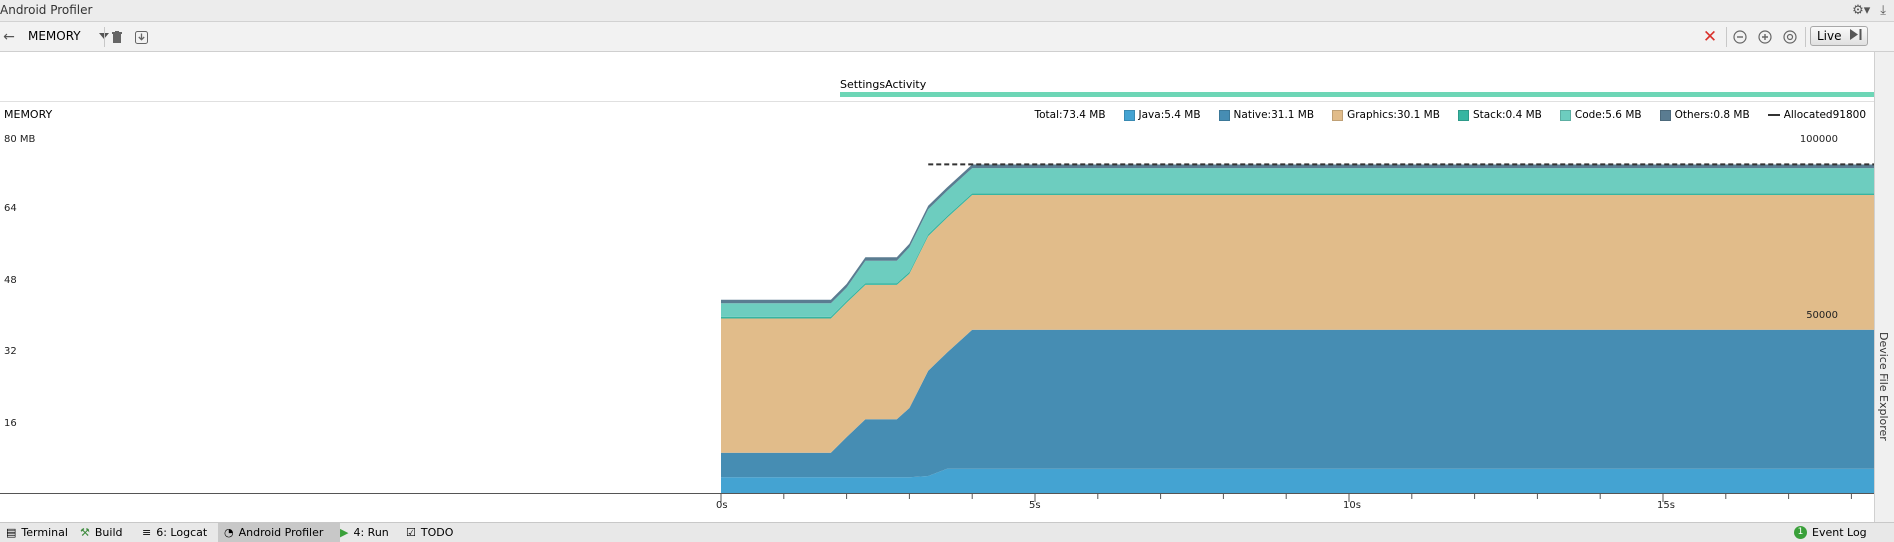 This screenshot has width=1894, height=542. I want to click on tab-build-label: Build, so click(108, 532).